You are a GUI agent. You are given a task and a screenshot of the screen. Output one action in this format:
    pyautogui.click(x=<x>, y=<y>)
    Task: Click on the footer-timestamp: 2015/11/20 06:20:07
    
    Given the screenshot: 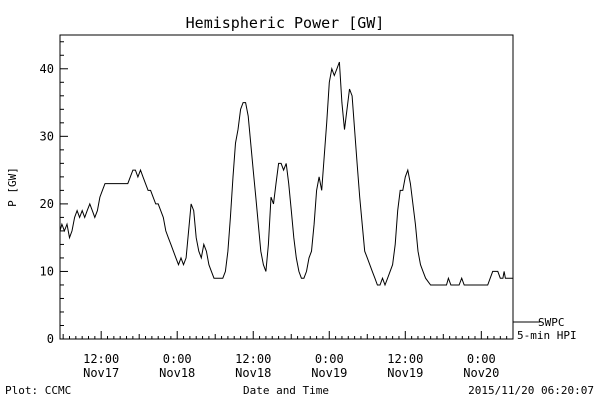 What is the action you would take?
    pyautogui.click(x=531, y=390)
    